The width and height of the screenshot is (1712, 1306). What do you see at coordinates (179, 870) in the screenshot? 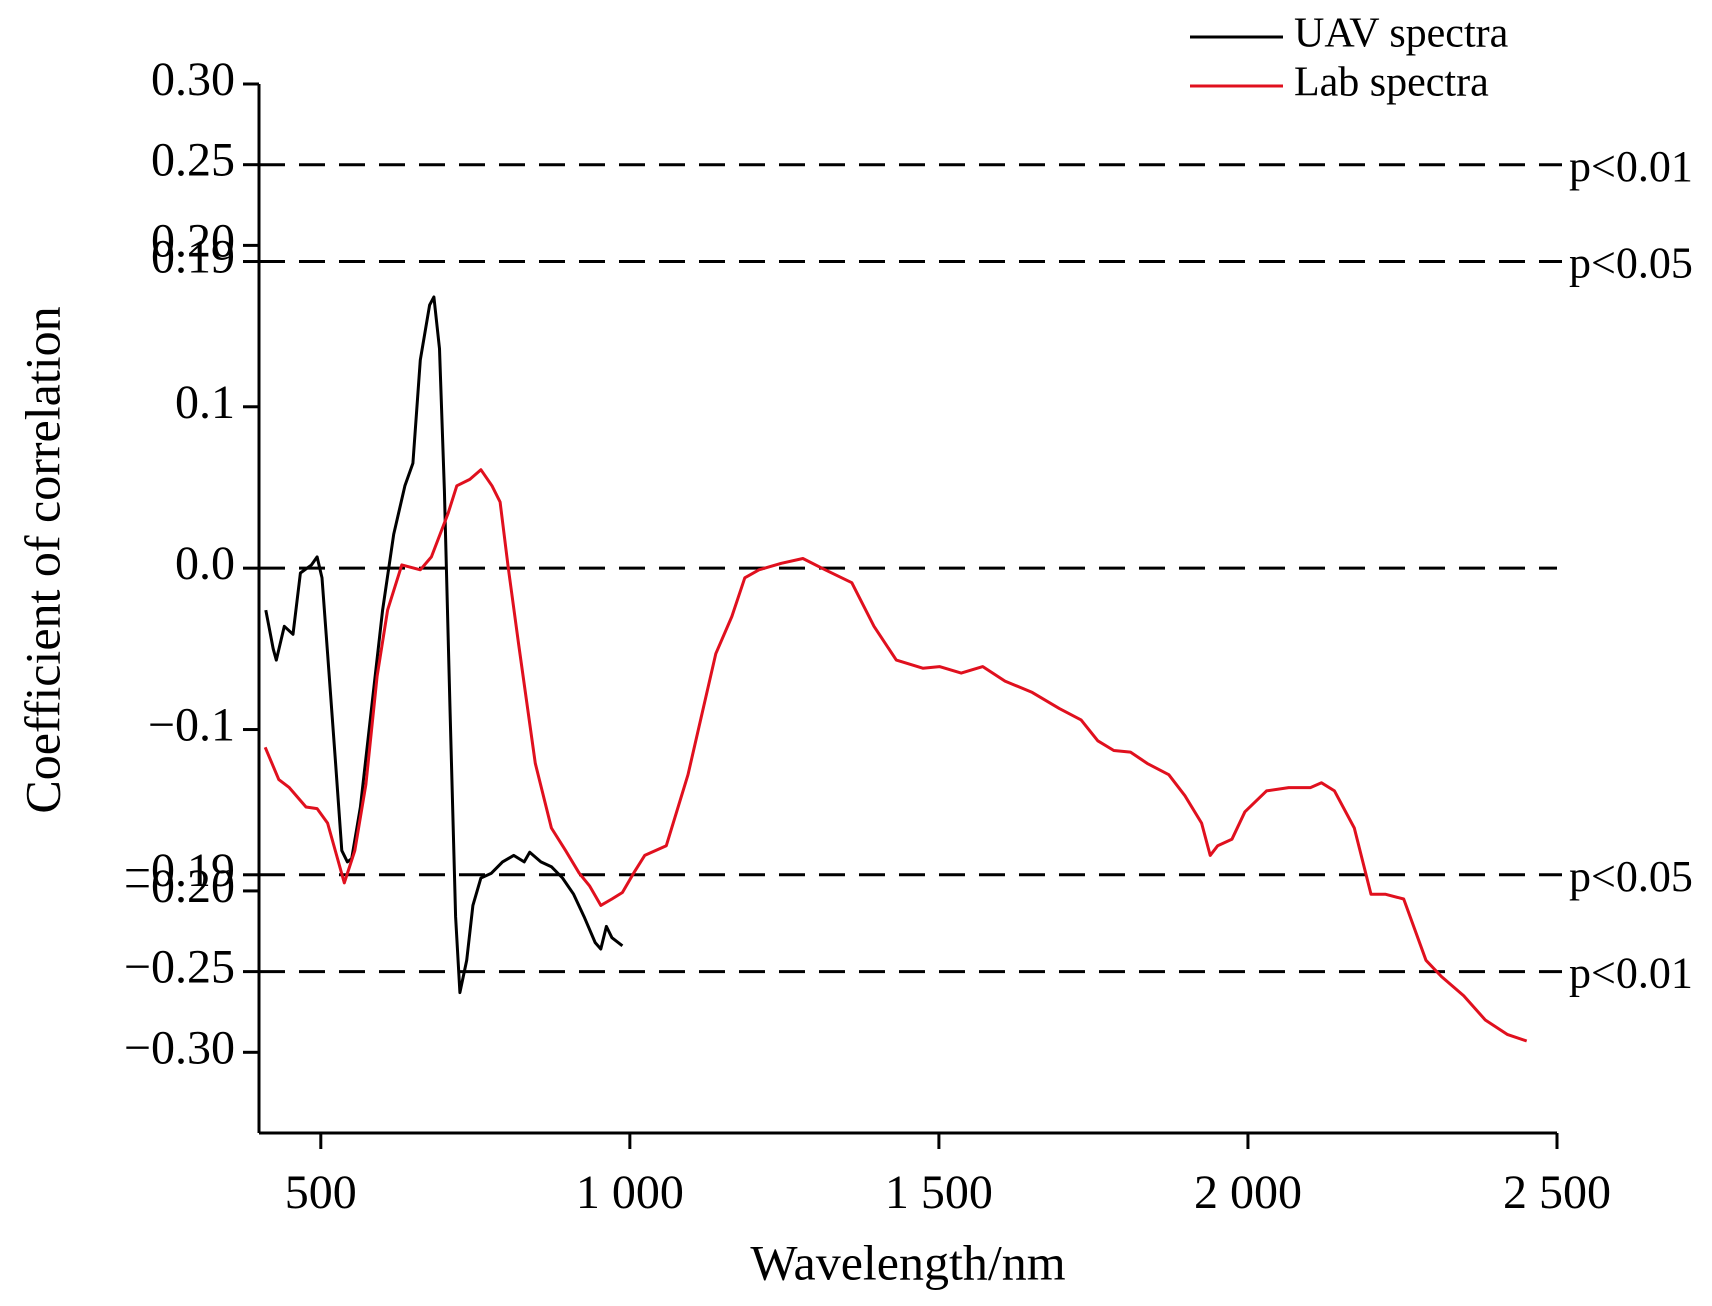
I see `y-tick-label: −0.19` at bounding box center [179, 870].